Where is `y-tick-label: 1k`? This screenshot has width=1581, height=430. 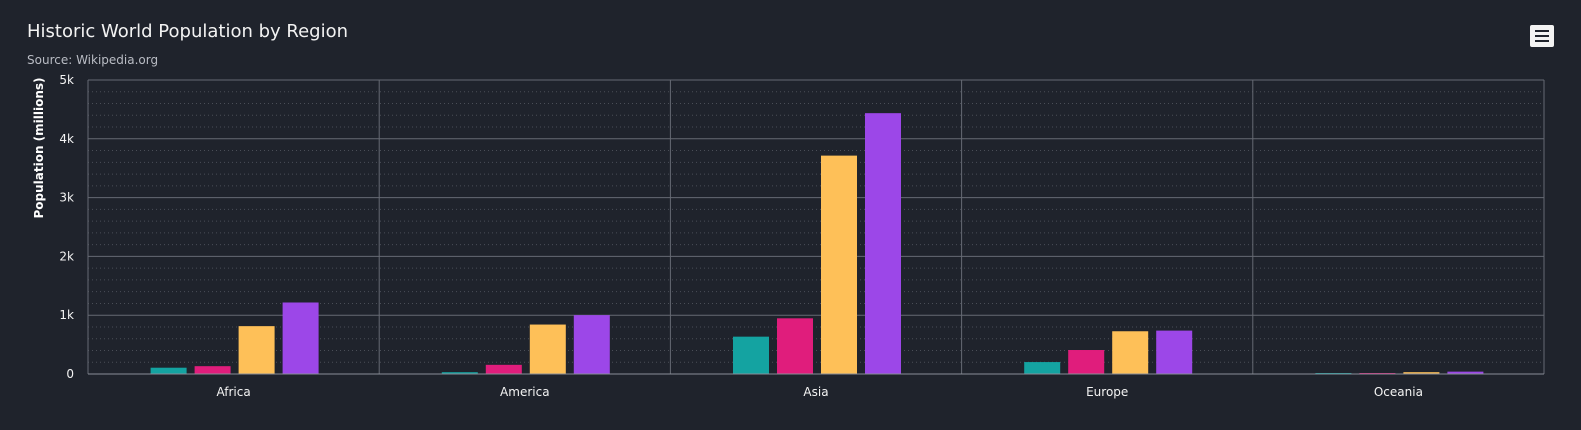 y-tick-label: 1k is located at coordinates (66, 315).